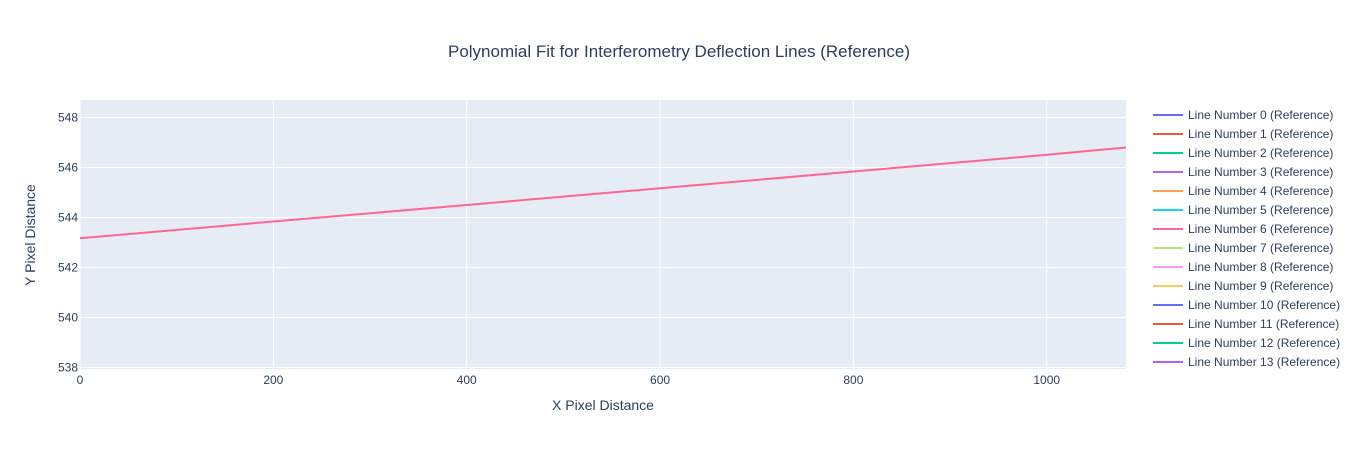  What do you see at coordinates (1046, 380) in the screenshot?
I see `x-tick-label: 1000` at bounding box center [1046, 380].